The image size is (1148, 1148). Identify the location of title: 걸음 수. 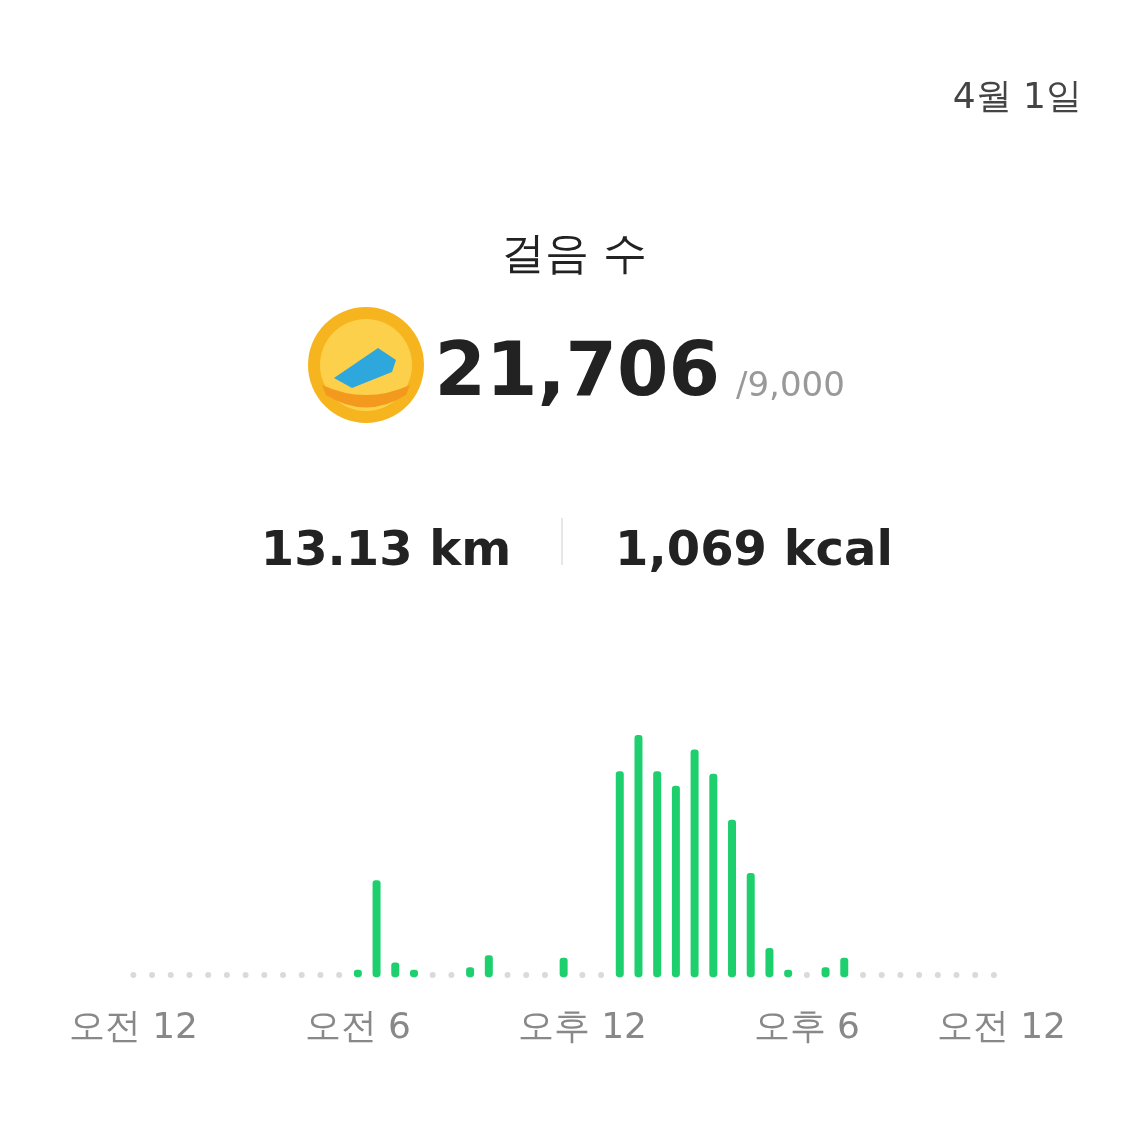
(574, 252).